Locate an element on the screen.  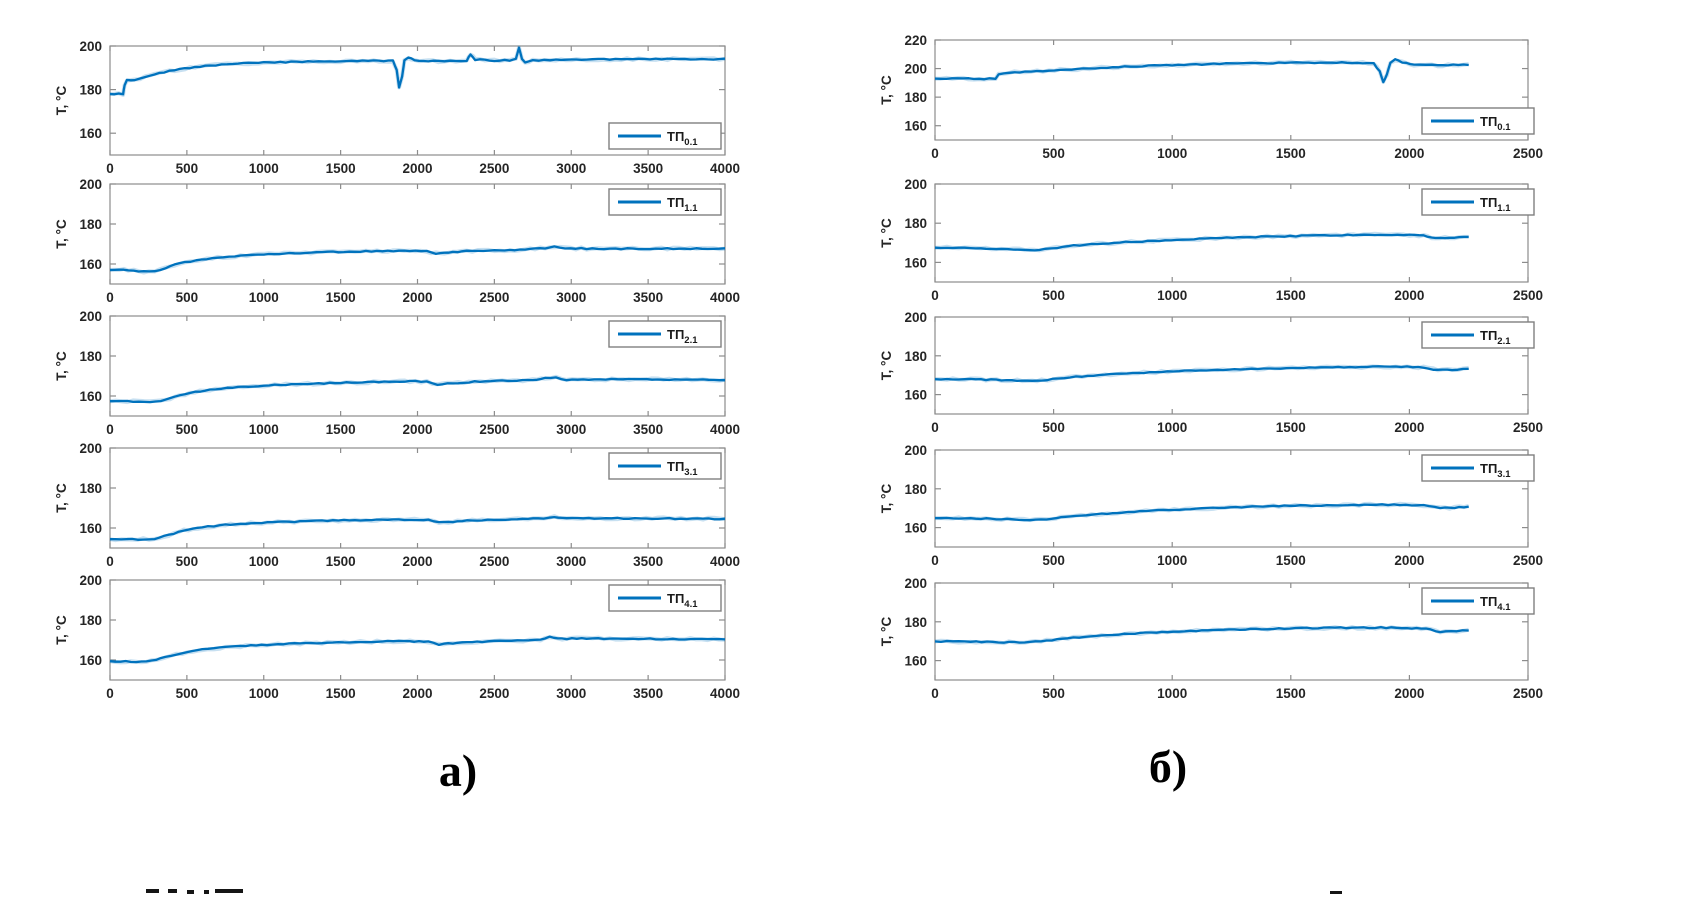
legend-label-subscript: 2.1 is located at coordinates (691, 340).